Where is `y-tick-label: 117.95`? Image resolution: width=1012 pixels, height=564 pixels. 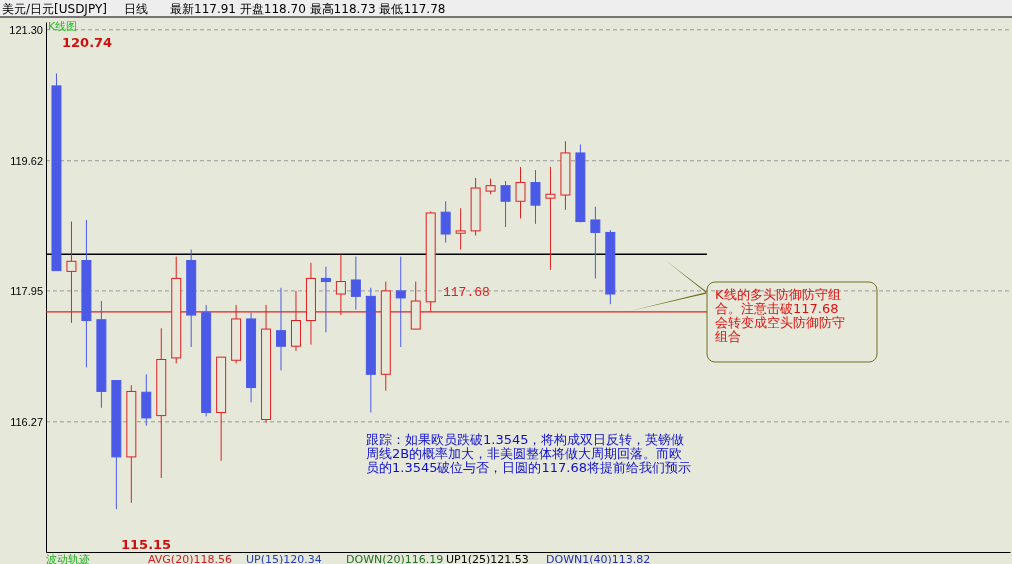 y-tick-label: 117.95 is located at coordinates (26, 290).